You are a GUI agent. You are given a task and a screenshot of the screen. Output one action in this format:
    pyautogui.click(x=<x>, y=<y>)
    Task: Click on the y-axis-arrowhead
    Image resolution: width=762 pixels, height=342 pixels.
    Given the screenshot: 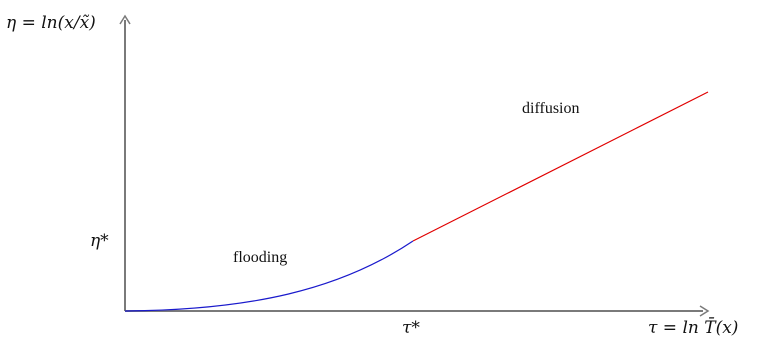 What is the action you would take?
    pyautogui.click(x=125, y=19)
    